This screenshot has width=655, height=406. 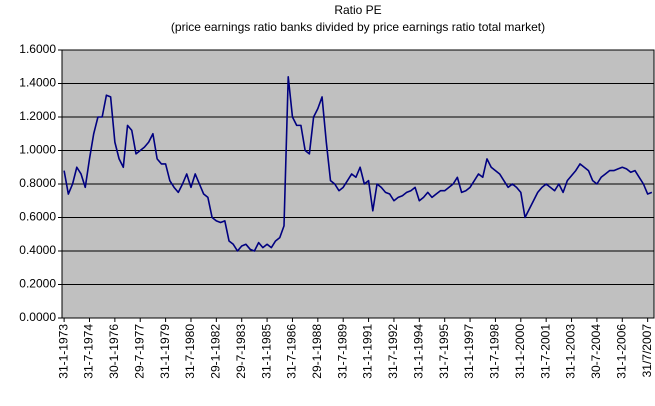 I want to click on x-tick-label: 30-7-2004, so click(x=596, y=351).